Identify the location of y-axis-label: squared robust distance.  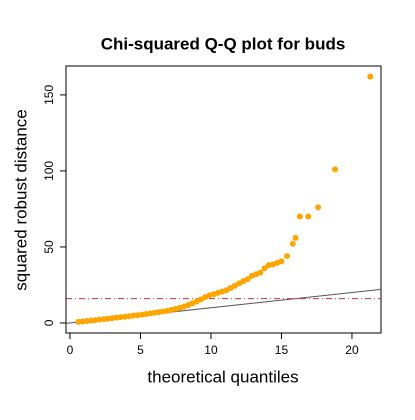
(20, 199).